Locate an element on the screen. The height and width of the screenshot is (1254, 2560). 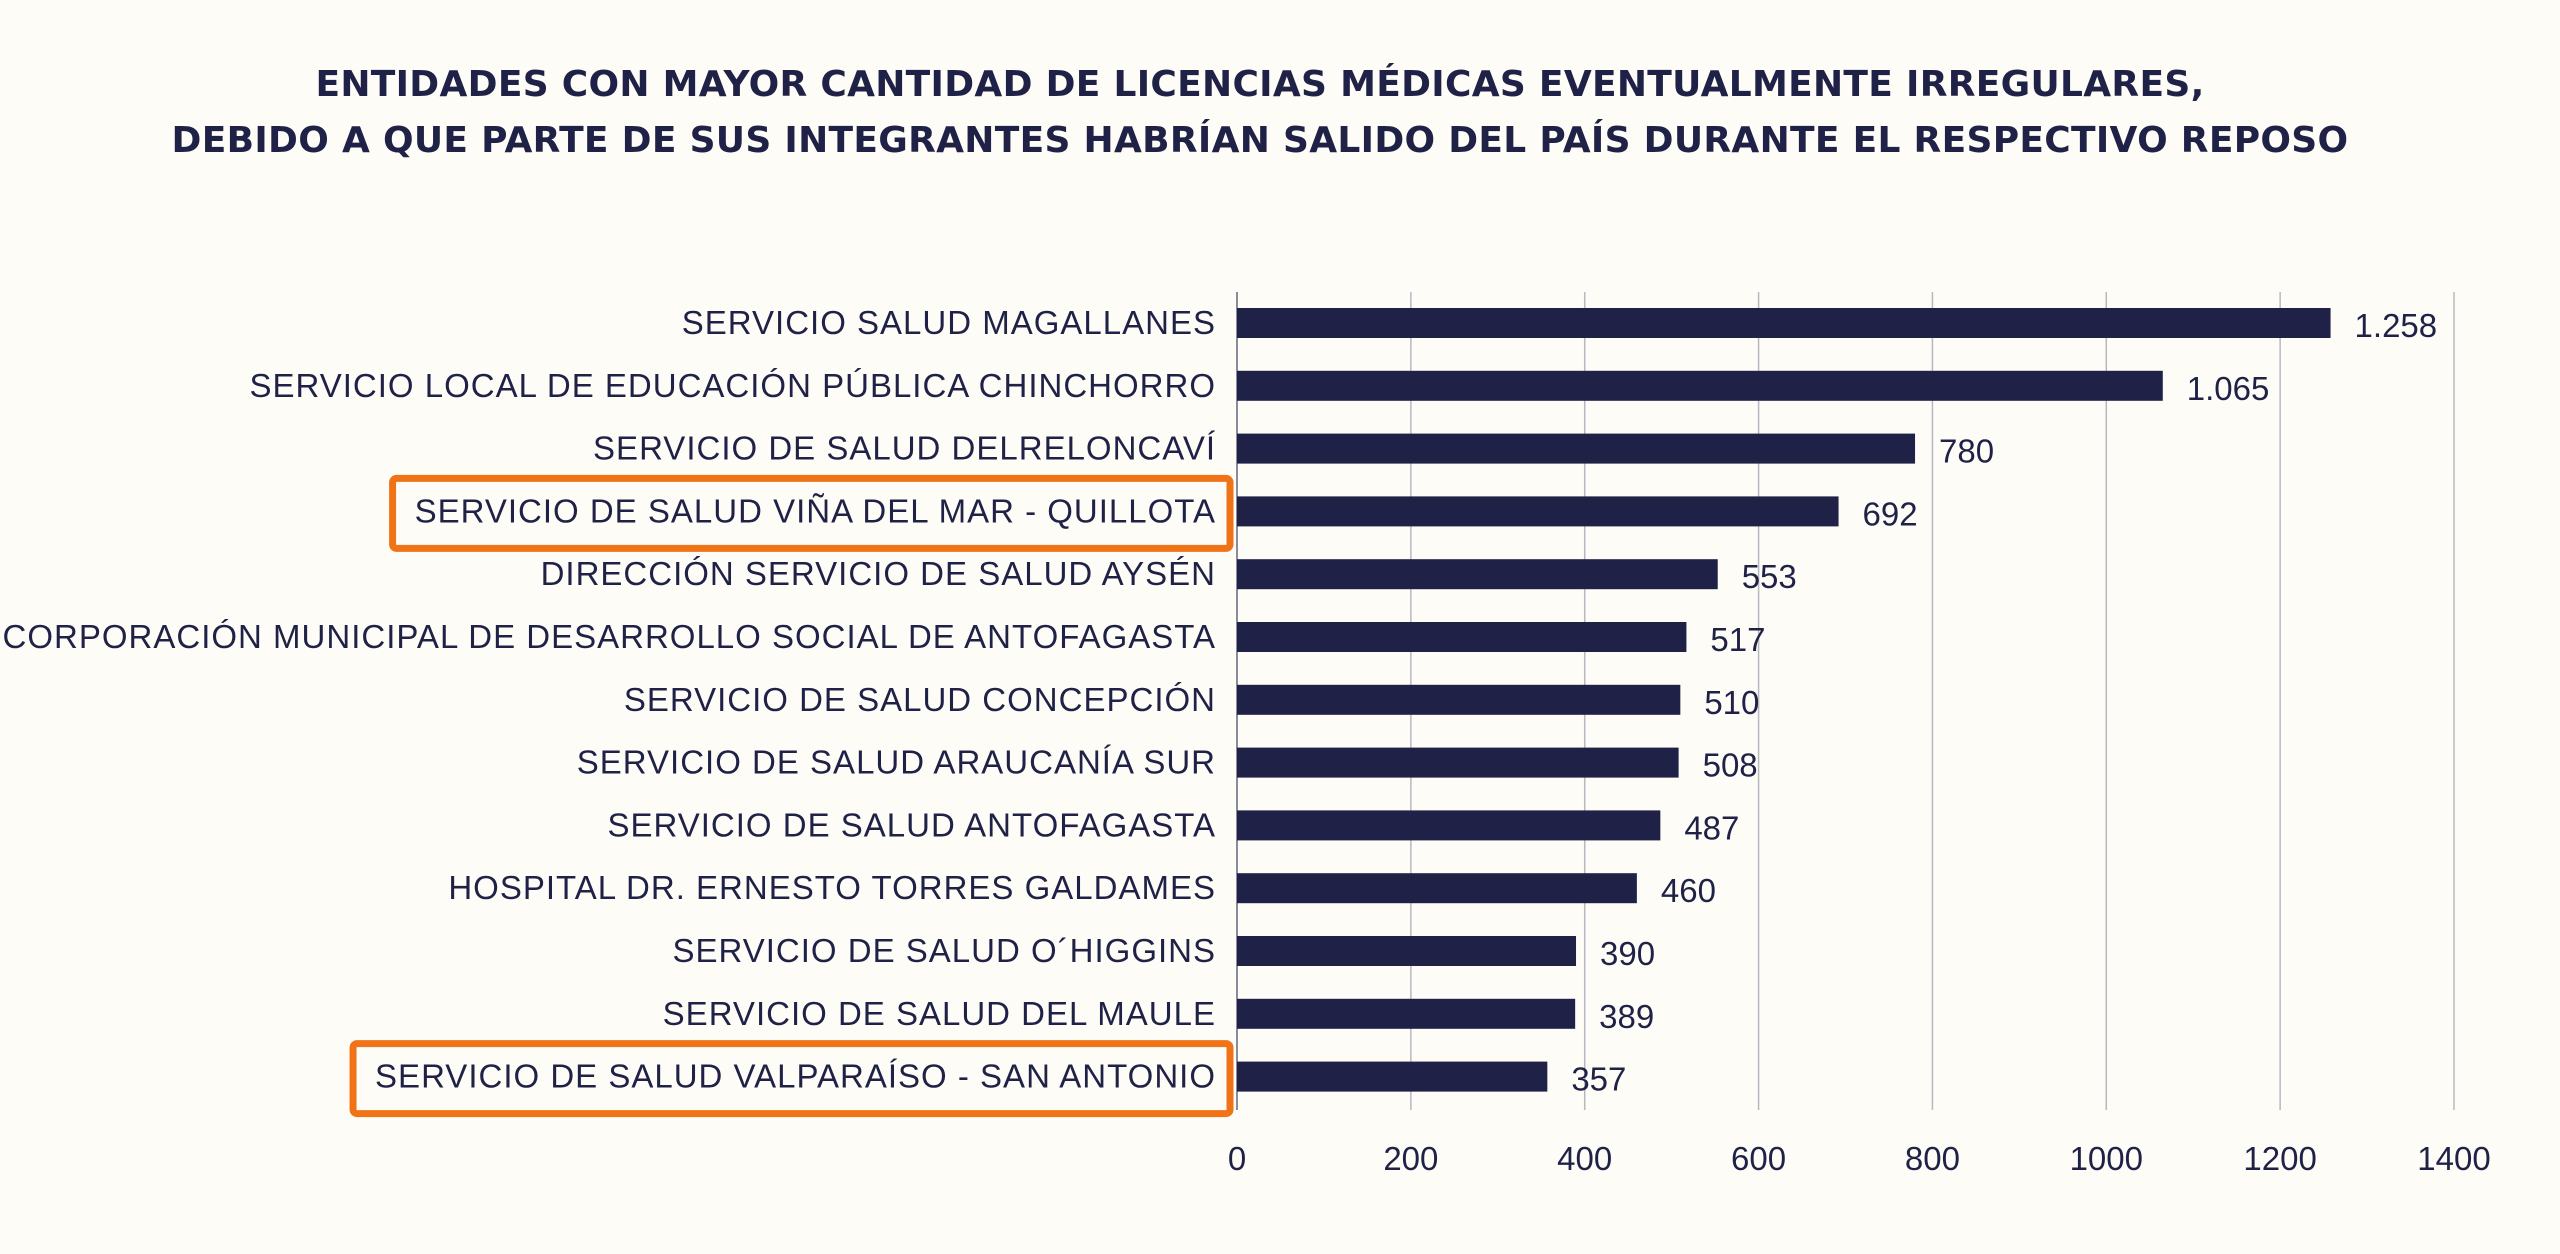
category-label: SERVICIO DE SALUD ANTOFAGASTA is located at coordinates (912, 824).